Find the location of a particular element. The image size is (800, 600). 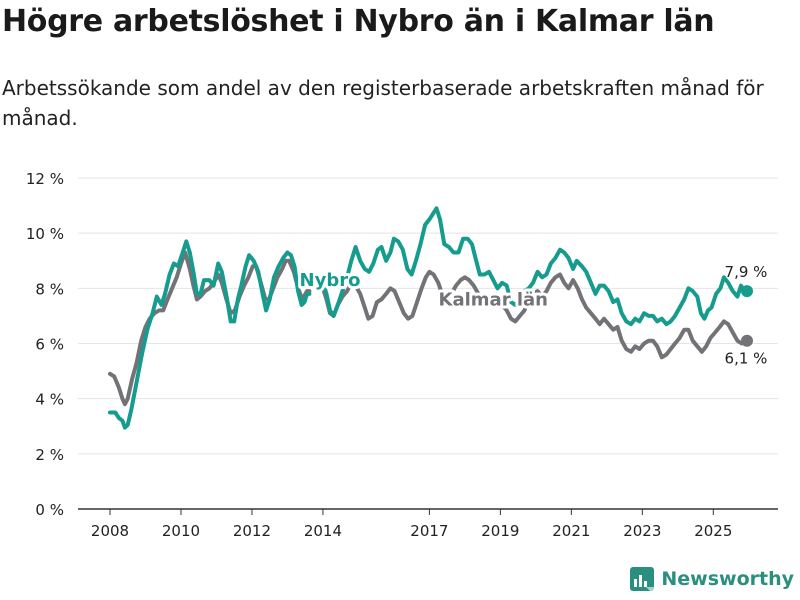

y-tick-label: 2 % is located at coordinates (49, 455).